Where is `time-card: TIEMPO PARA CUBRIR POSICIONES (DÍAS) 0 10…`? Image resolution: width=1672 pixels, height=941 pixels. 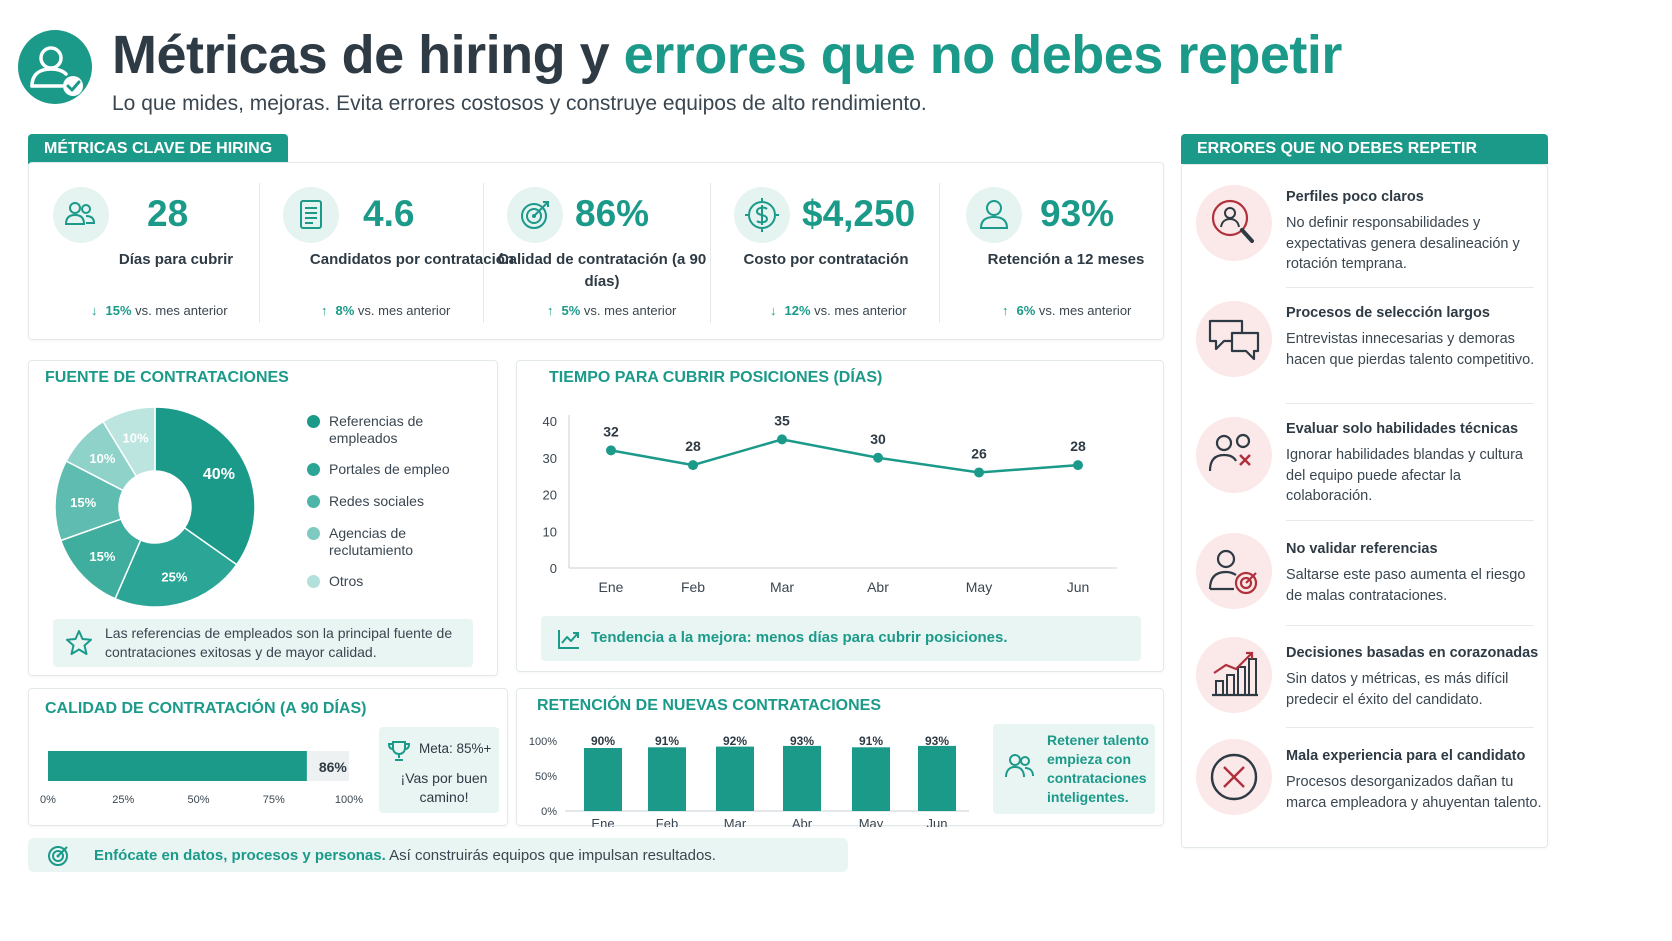
time-card: TIEMPO PARA CUBRIR POSICIONES (DÍAS) 0 10… is located at coordinates (840, 516).